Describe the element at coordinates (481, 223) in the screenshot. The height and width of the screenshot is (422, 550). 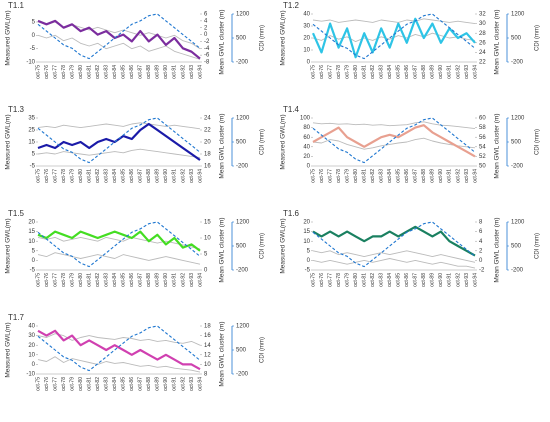
I see `y2-tick-label: 8` at that location.